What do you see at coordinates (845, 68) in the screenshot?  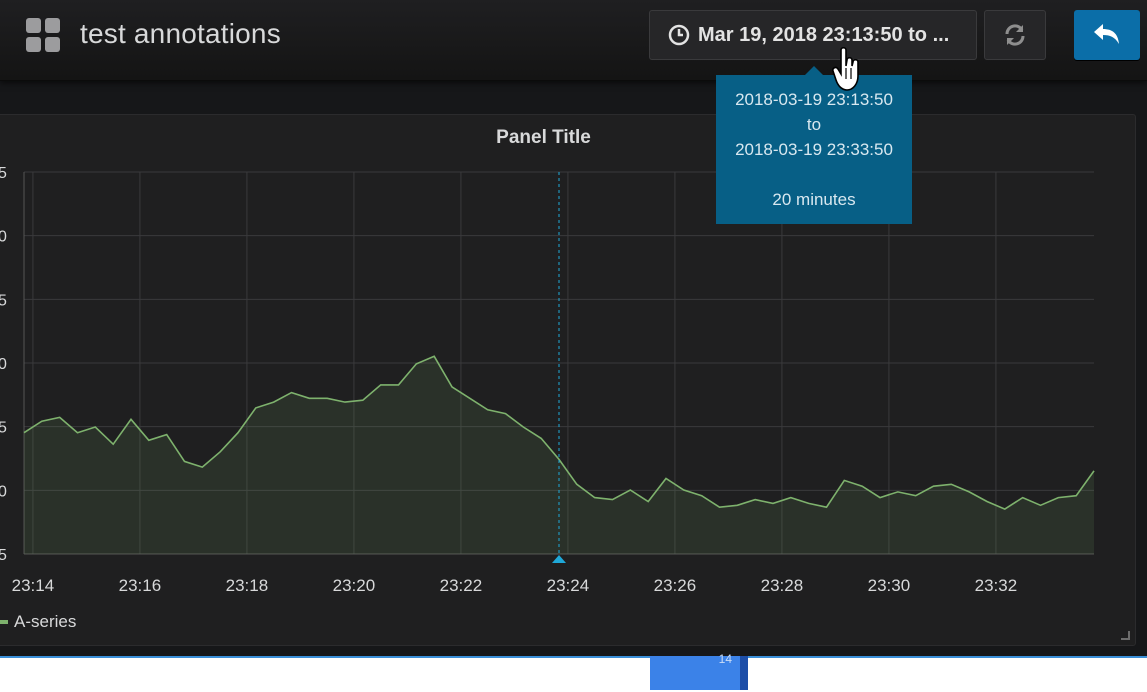 I see `hand-pointer-cursor-icon` at bounding box center [845, 68].